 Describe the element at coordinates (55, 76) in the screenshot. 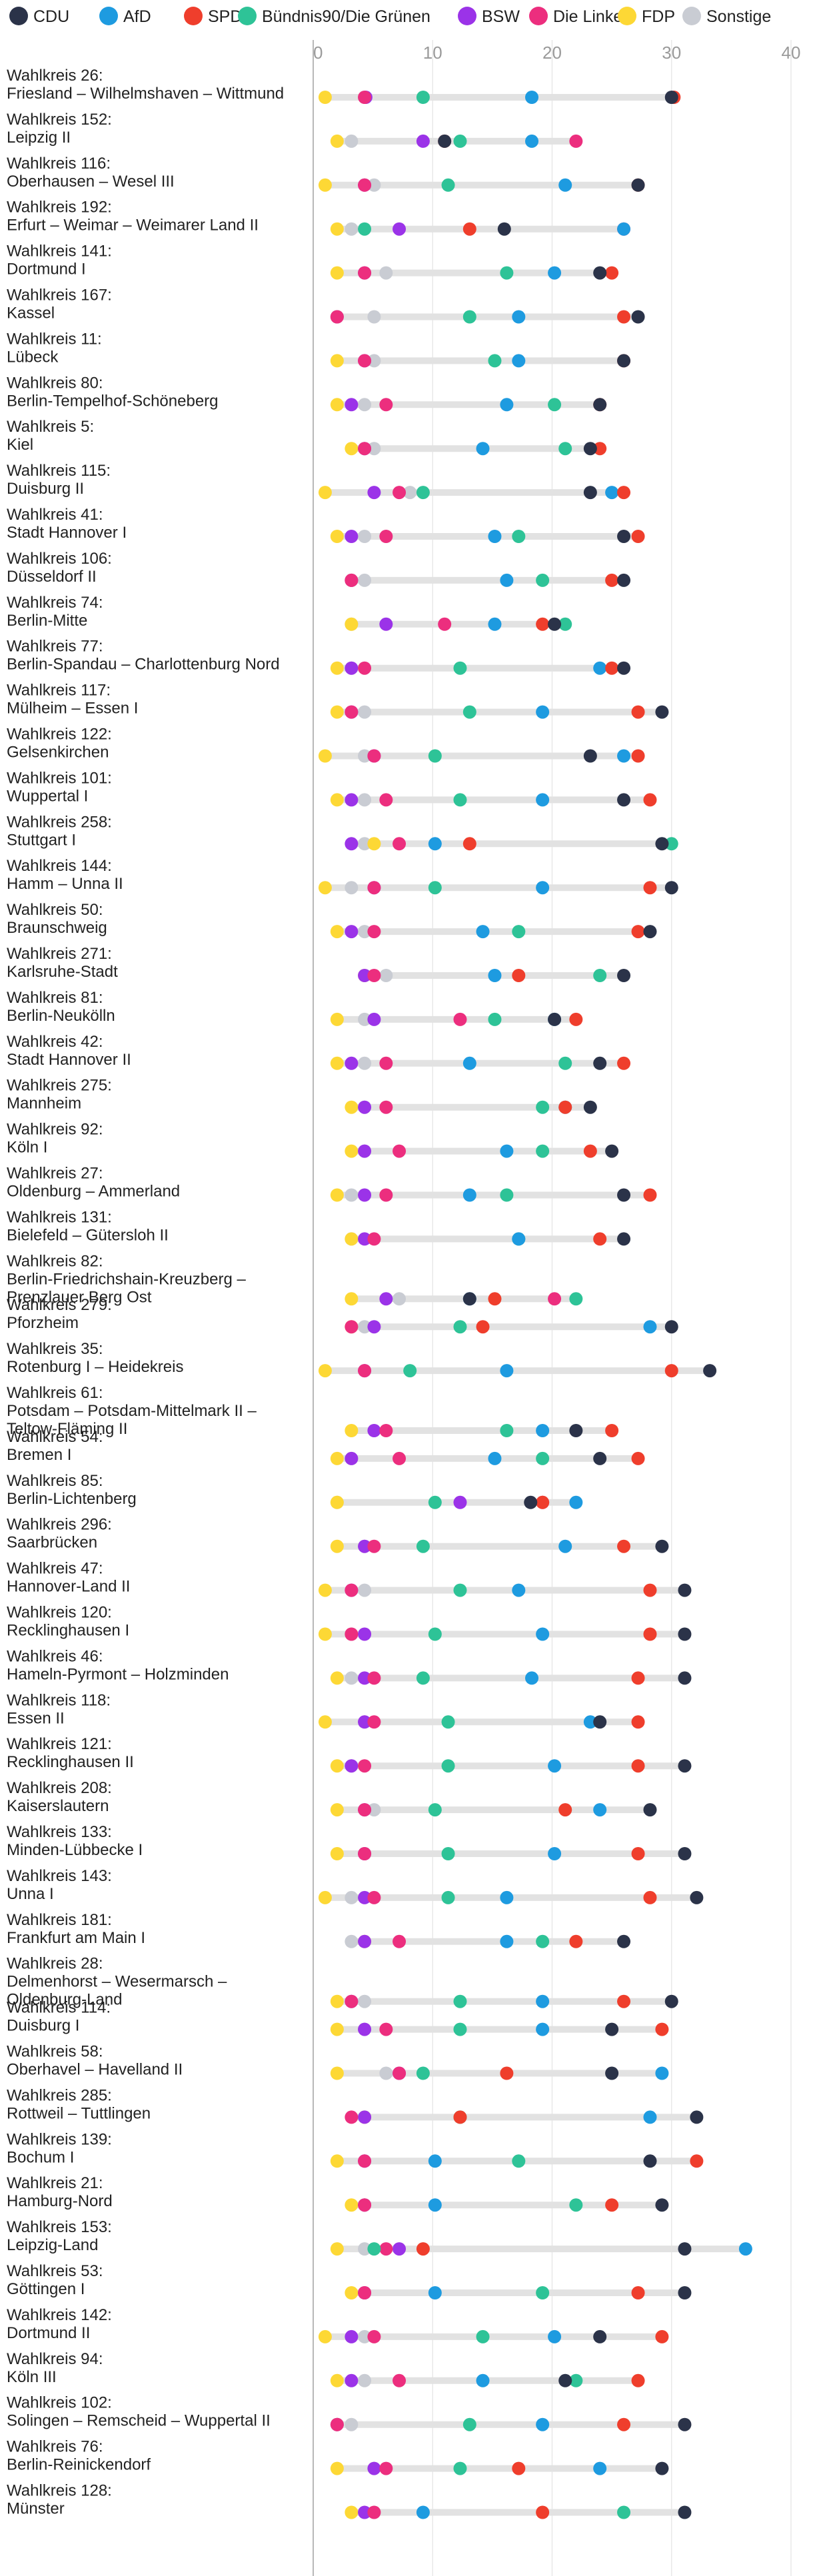

I see `row-label-number: Wahlkreis 26:` at that location.